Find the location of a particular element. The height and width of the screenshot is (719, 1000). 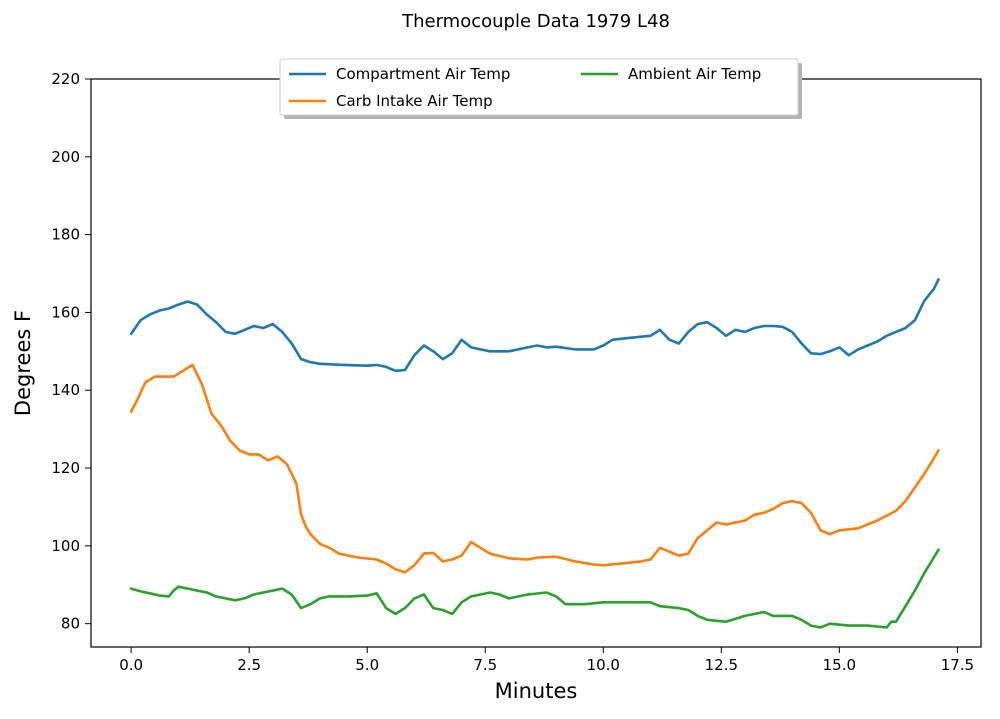

legend-label-ambient-air-temp: Ambient Air Temp is located at coordinates (694, 74).